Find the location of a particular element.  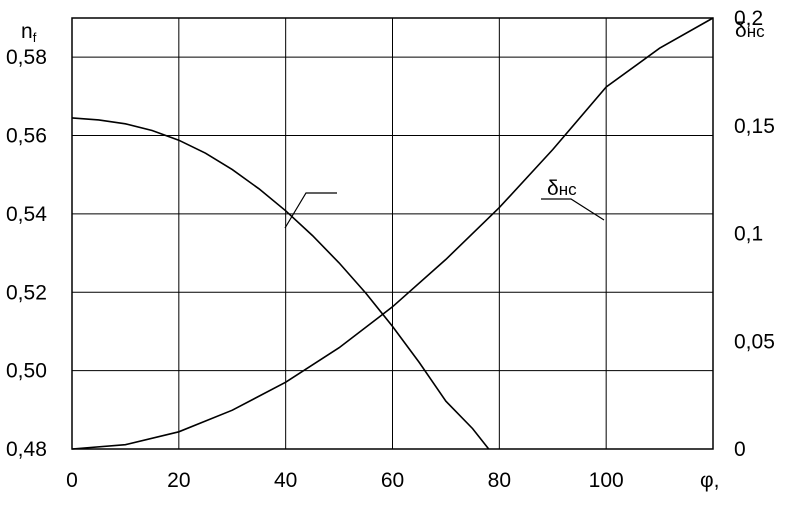

y-right-axis-title-main: δ is located at coordinates (741, 30).